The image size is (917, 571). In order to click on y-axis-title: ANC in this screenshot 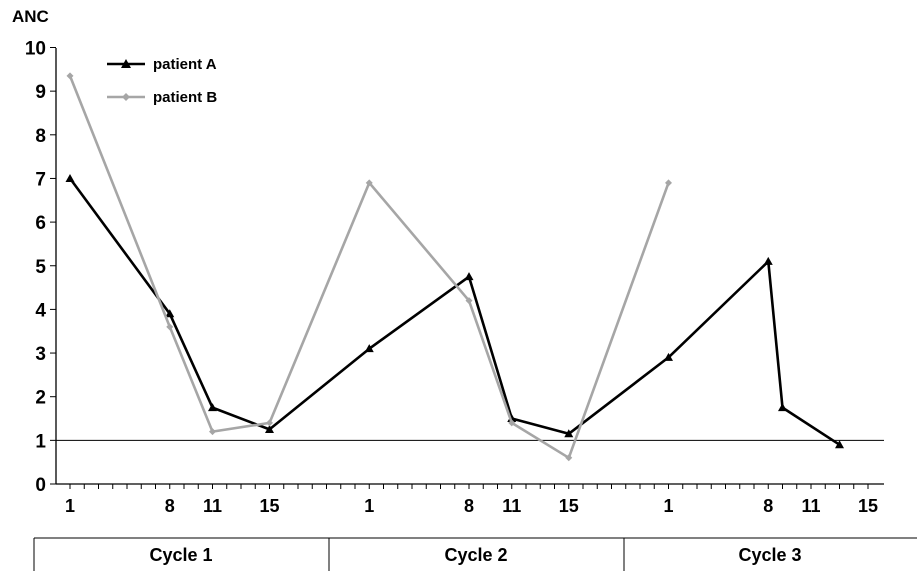, I will do `click(30, 16)`.